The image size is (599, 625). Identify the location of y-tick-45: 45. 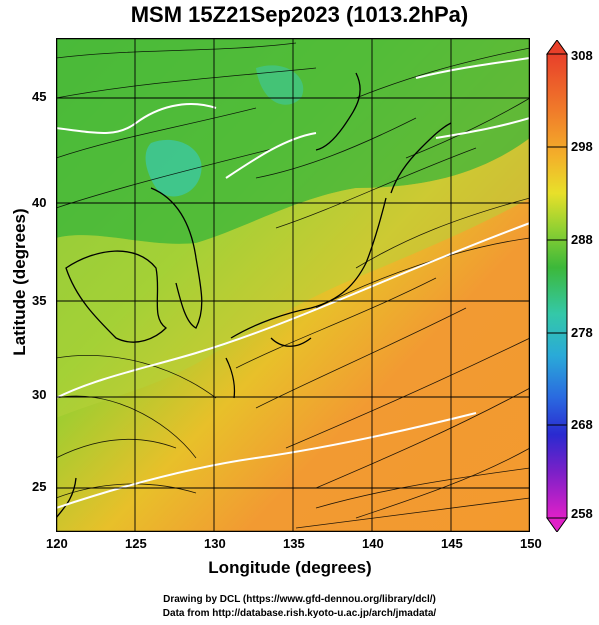
(39, 96).